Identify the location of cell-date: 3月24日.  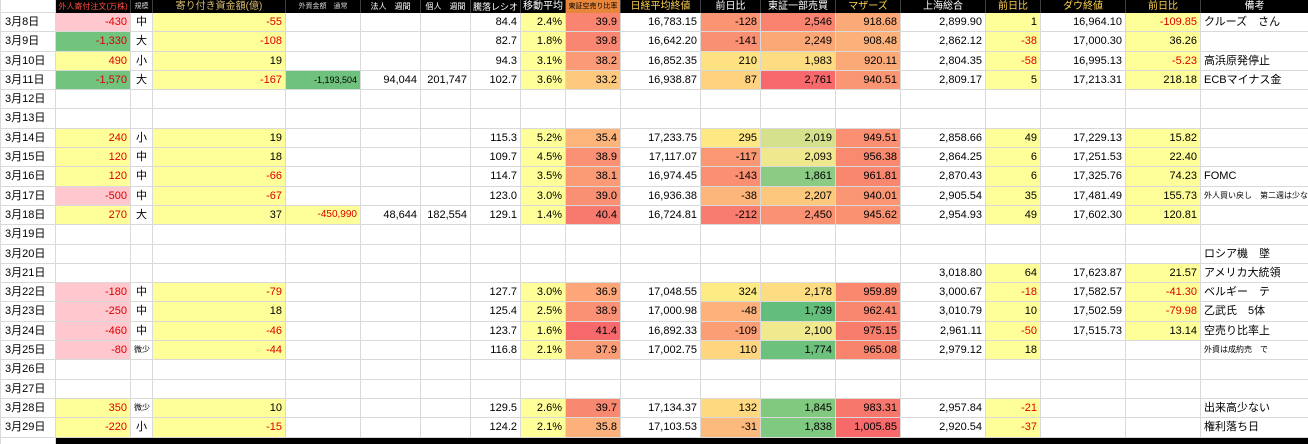
(28, 331).